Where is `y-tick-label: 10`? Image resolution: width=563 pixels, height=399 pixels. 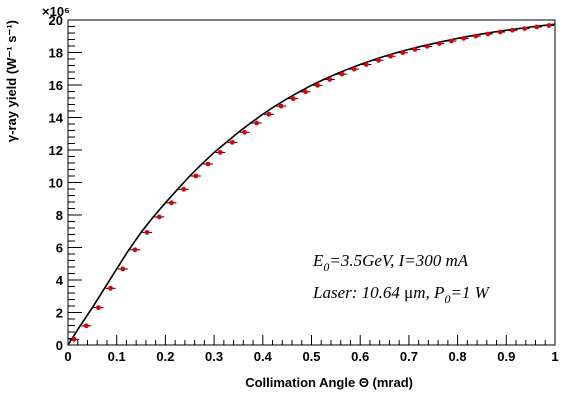 y-tick-label: 10 is located at coordinates (56, 183).